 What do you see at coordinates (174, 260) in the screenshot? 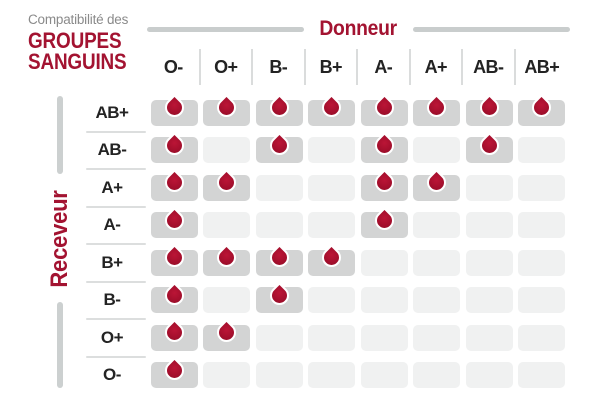
I see `cell-compatible-B+-from-O-` at bounding box center [174, 260].